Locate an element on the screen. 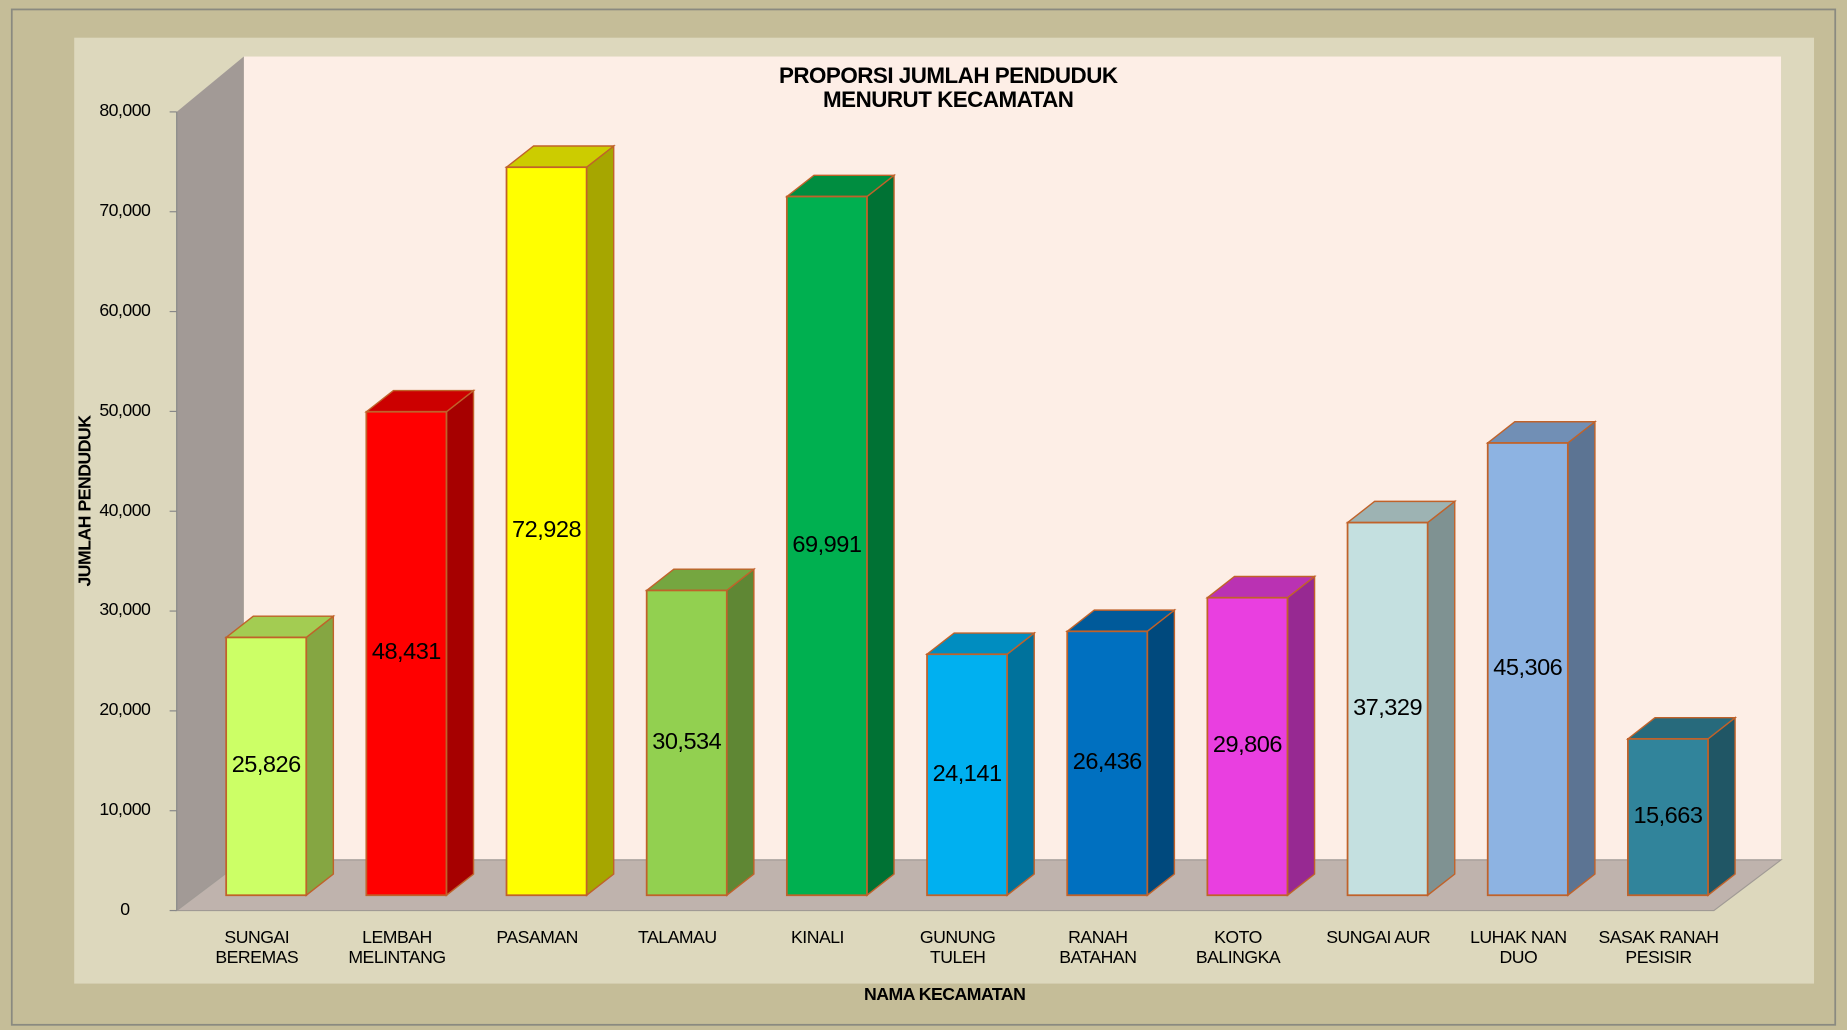 This screenshot has width=1847, height=1030. x-tick-label: RANAH BATAHAN is located at coordinates (1098, 947).